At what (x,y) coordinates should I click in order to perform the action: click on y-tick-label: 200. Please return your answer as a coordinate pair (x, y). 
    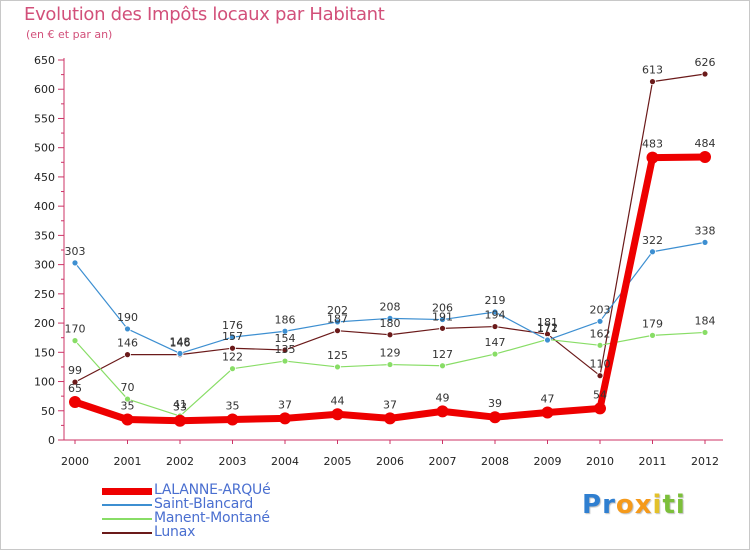
    Looking at the image, I should click on (44, 323).